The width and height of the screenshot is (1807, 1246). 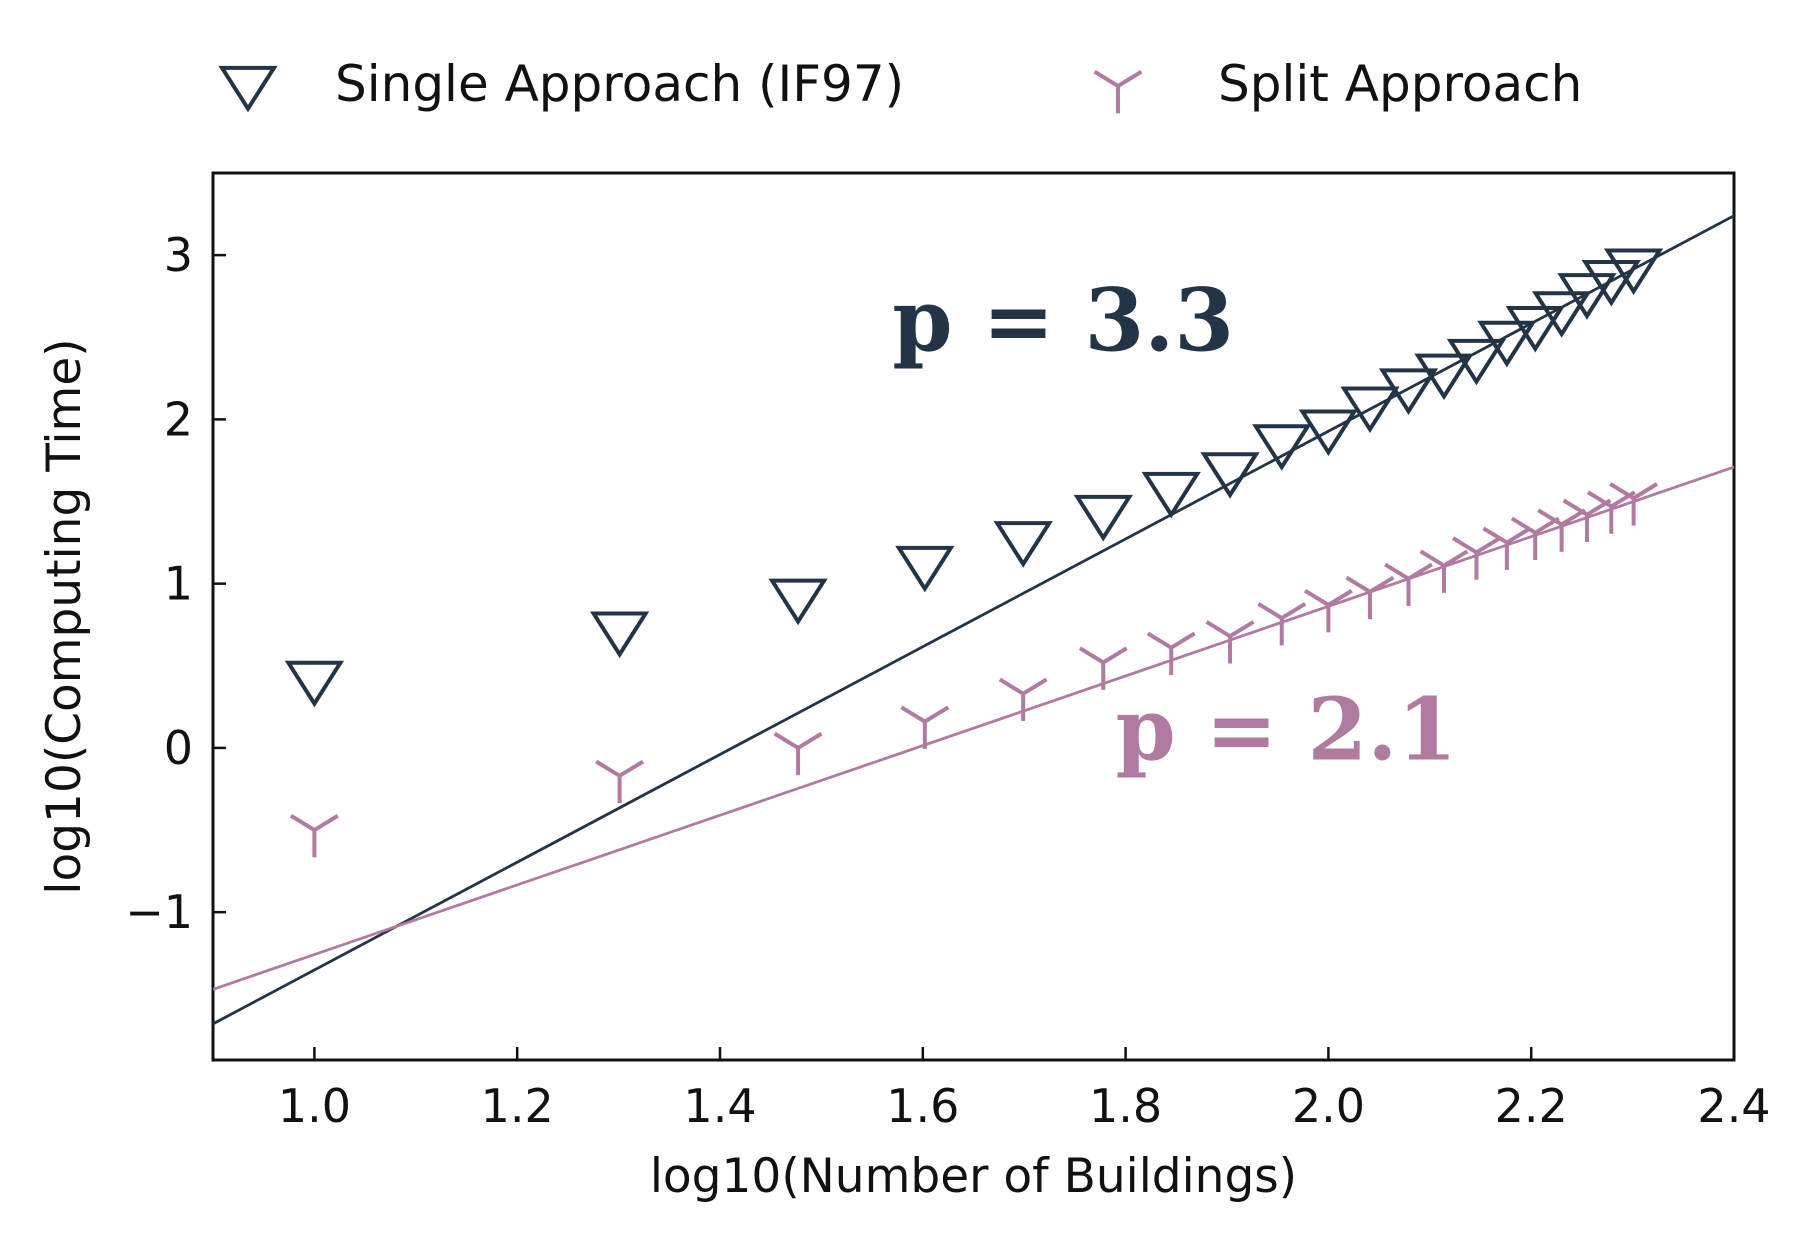 I want to click on annotation-label: p = 2.1, so click(x=1286, y=729).